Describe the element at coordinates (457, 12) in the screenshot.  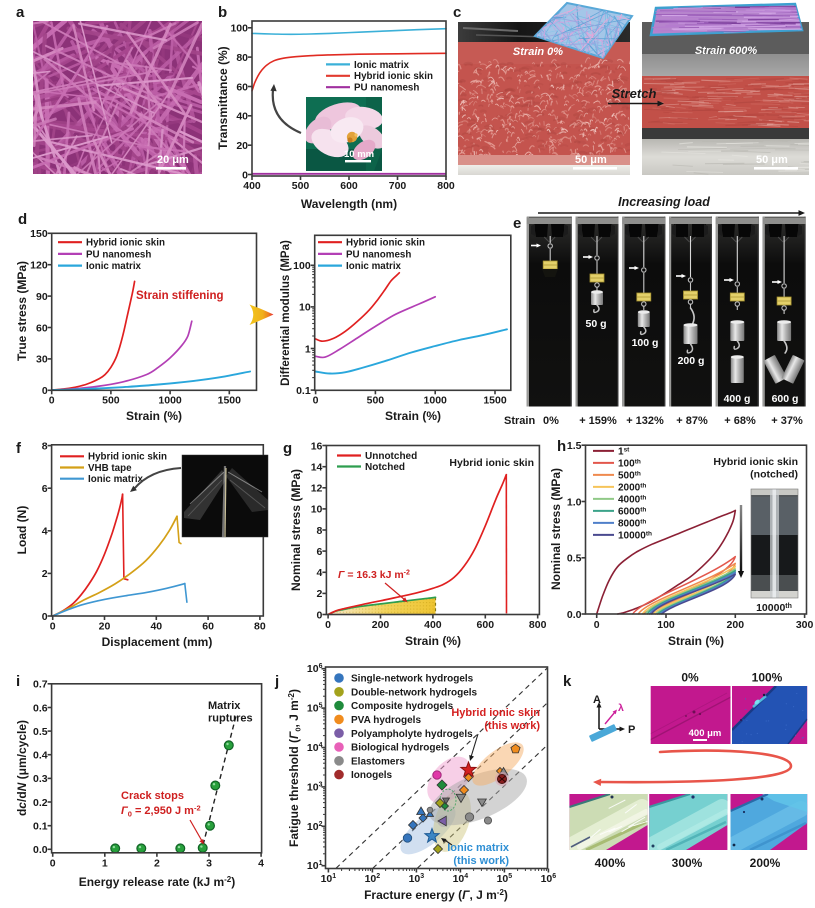
I see `svg-text: c` at that location.